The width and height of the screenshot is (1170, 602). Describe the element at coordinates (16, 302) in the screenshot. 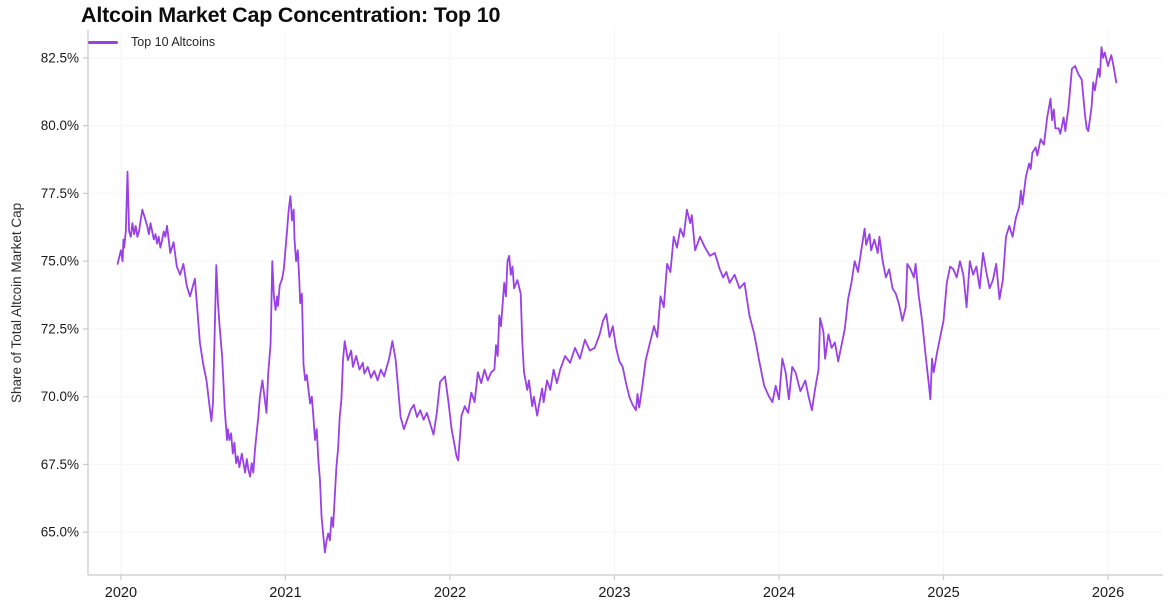

I see `y-axis-label: Share of Total Altcoin Market Cap` at that location.